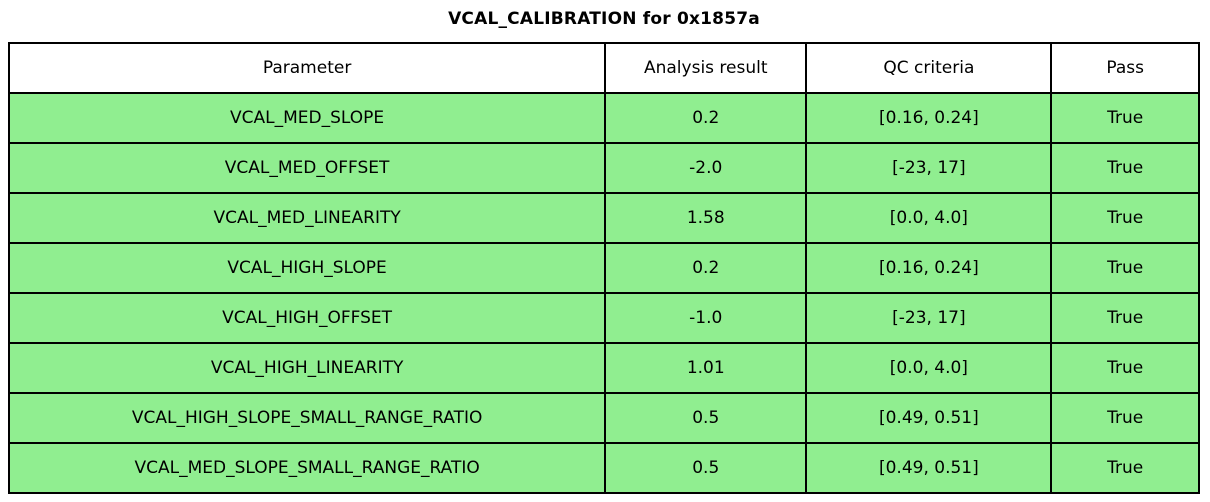 The height and width of the screenshot is (502, 1210). Describe the element at coordinates (307, 218) in the screenshot. I see `cell-parameter: VCAL_MED_LINEARITY` at that location.